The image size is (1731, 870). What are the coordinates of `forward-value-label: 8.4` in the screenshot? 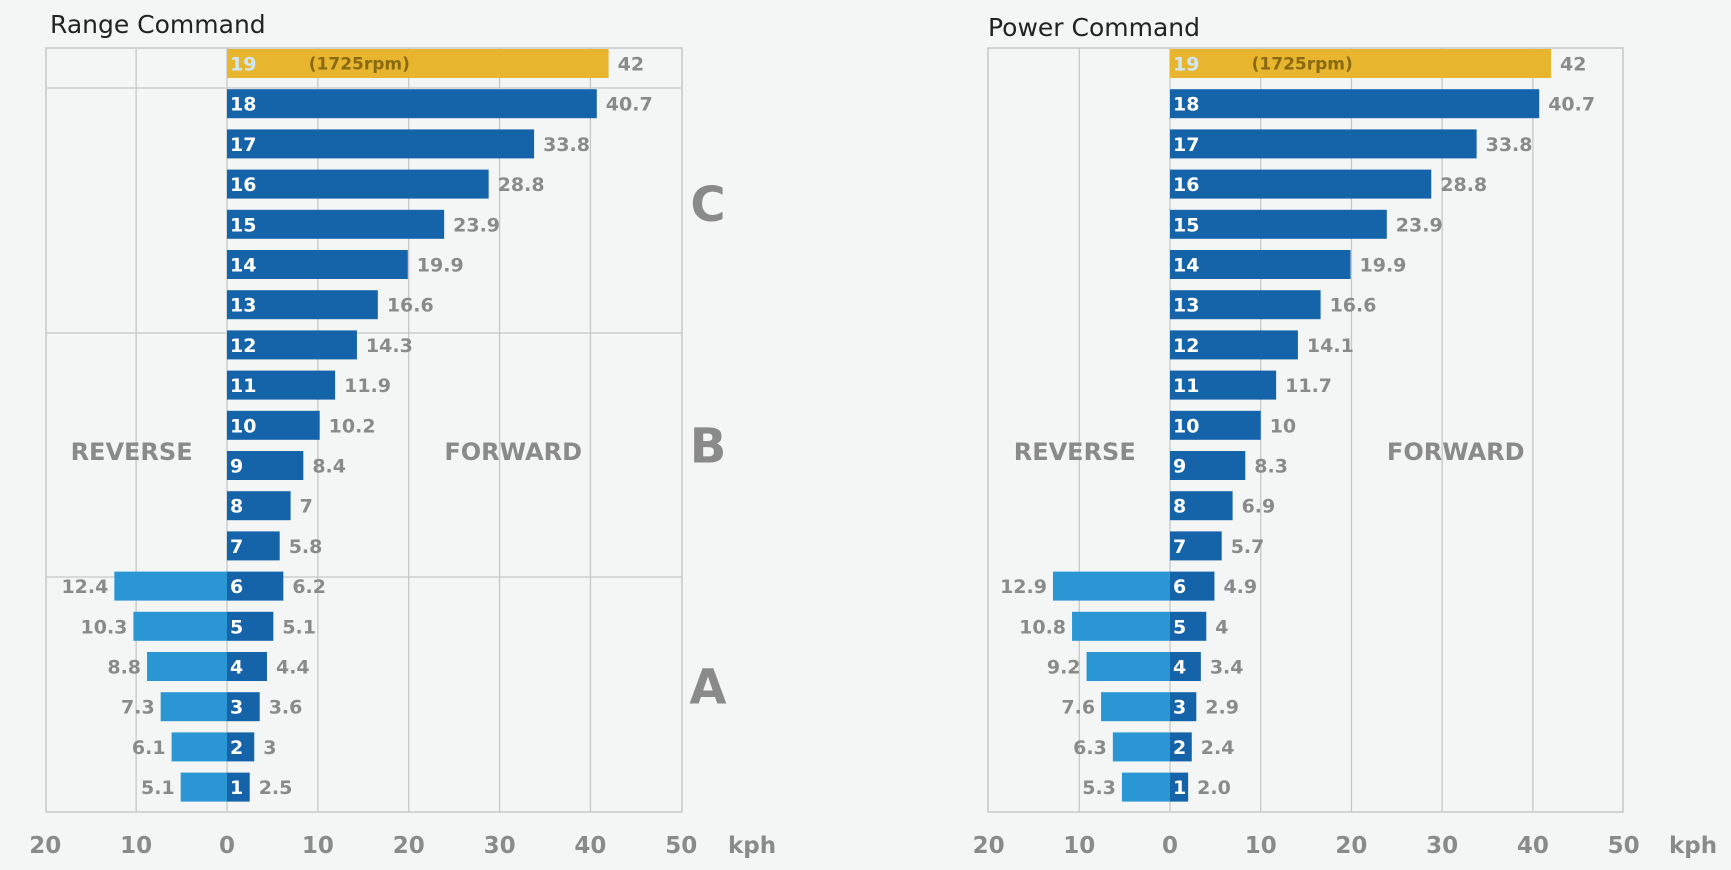 It's located at (329, 467).